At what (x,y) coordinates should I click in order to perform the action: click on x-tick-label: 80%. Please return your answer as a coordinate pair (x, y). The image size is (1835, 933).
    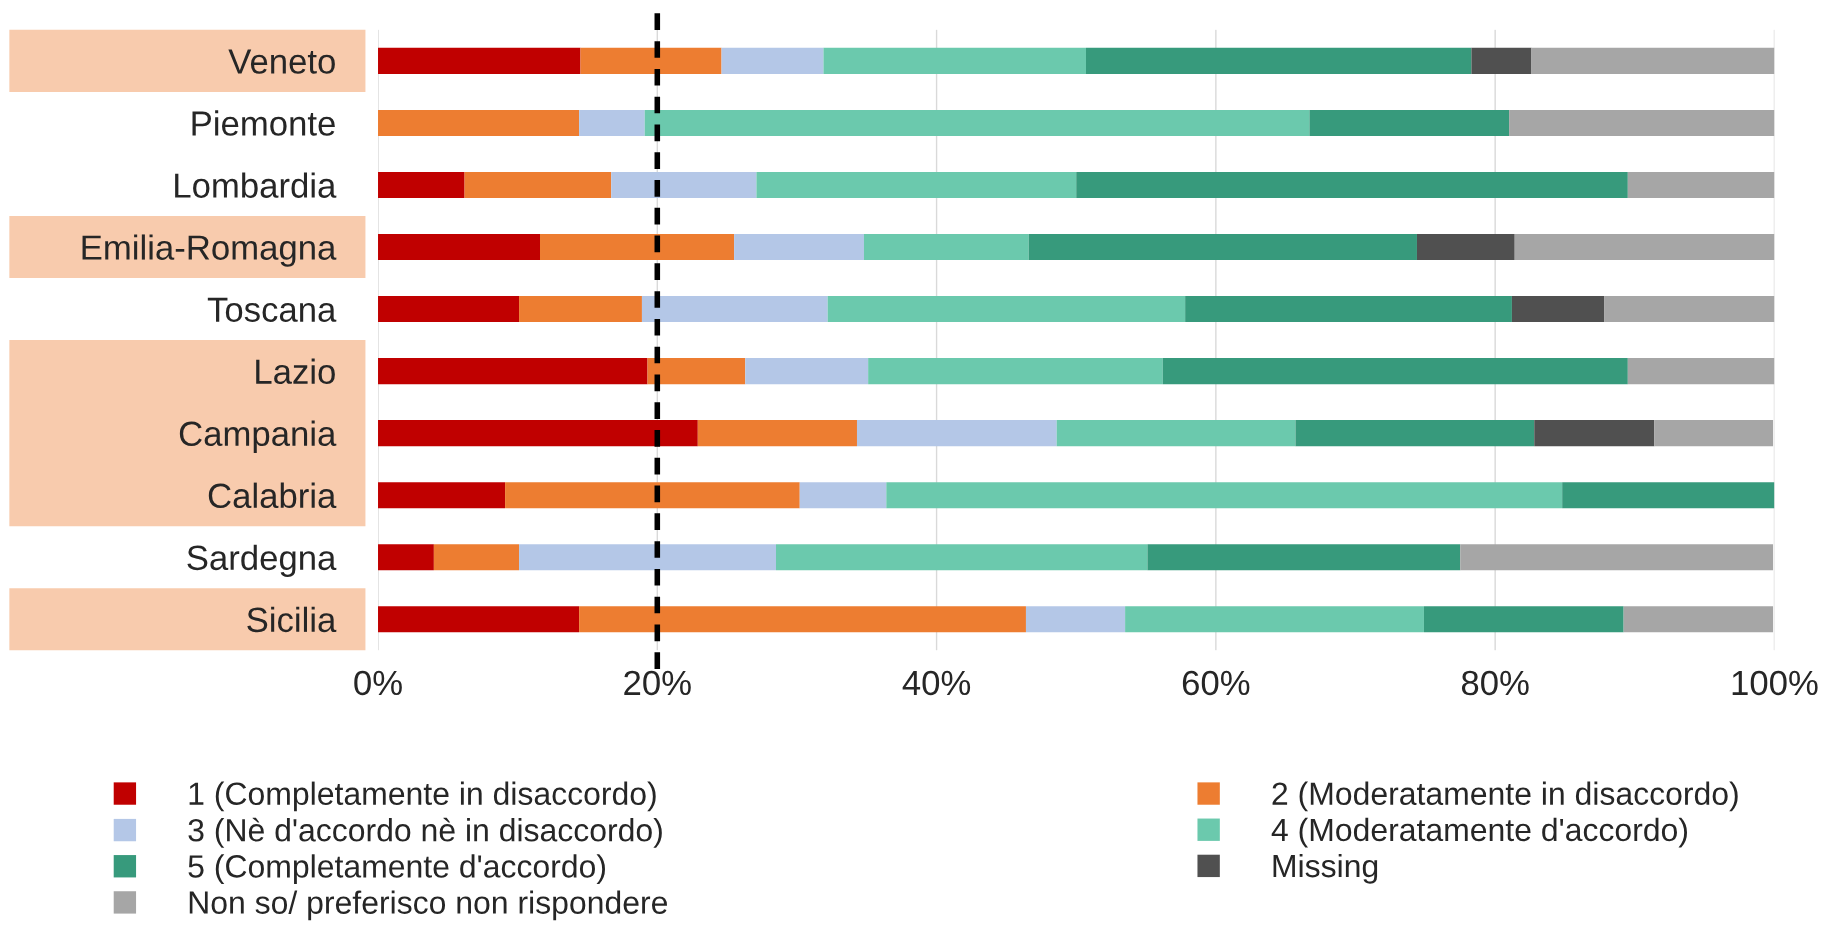
    Looking at the image, I should click on (1495, 683).